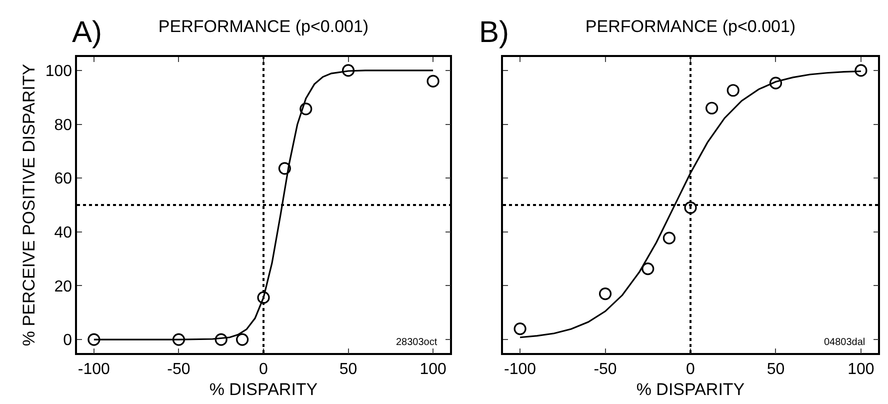  What do you see at coordinates (28, 205) in the screenshot?
I see `y-axis-title: % PERCEIVE POSITIVE DISPARITY` at bounding box center [28, 205].